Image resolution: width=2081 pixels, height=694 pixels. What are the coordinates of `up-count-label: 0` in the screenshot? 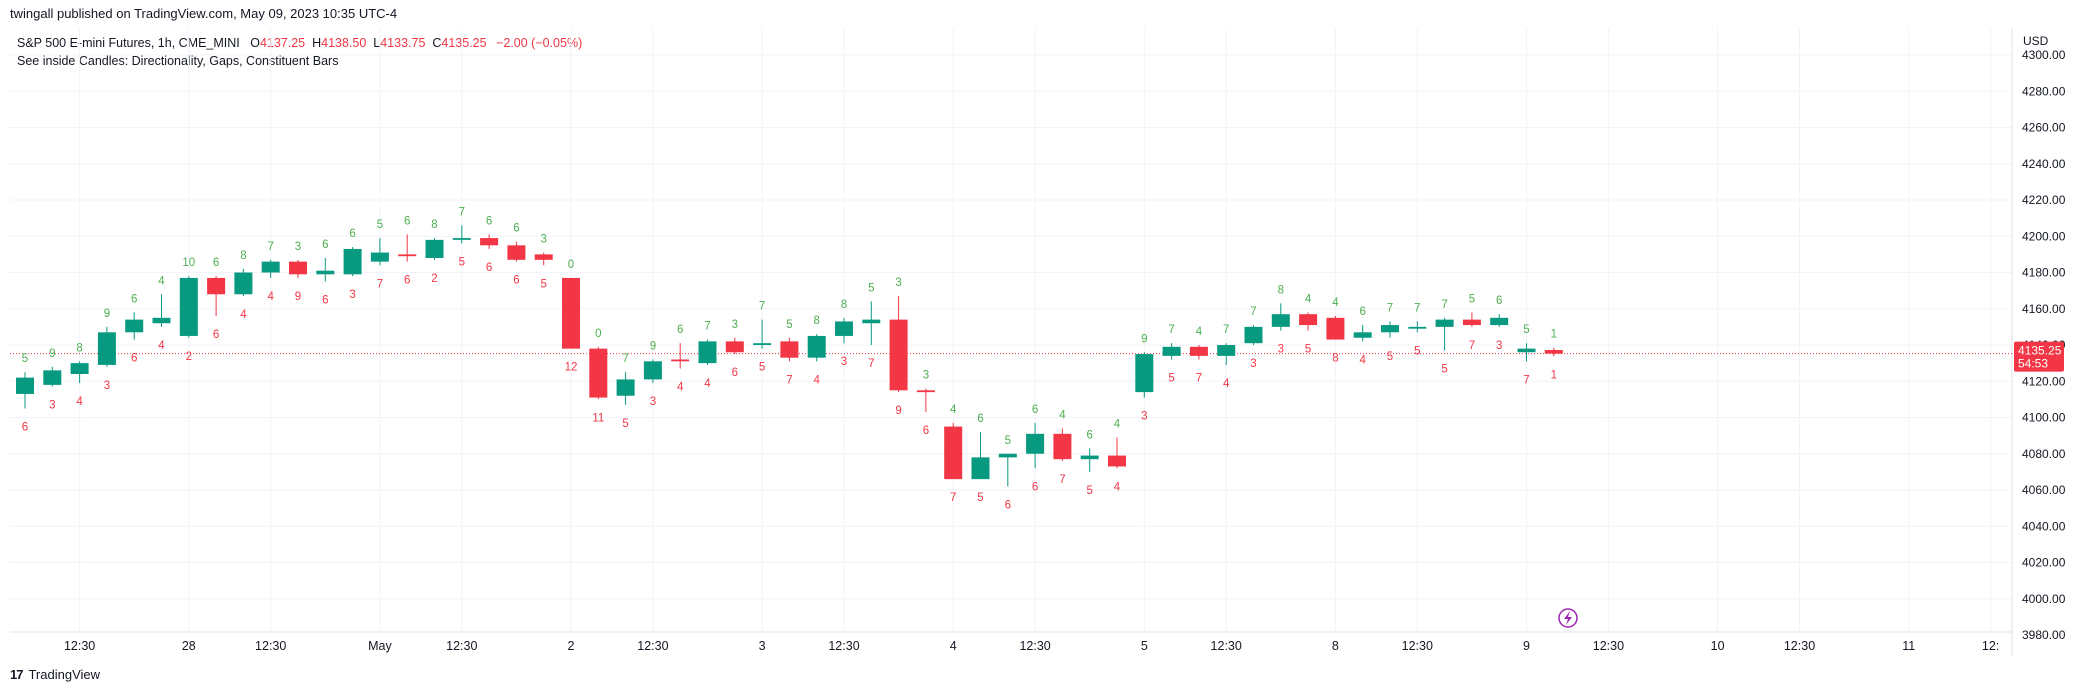 It's located at (571, 265).